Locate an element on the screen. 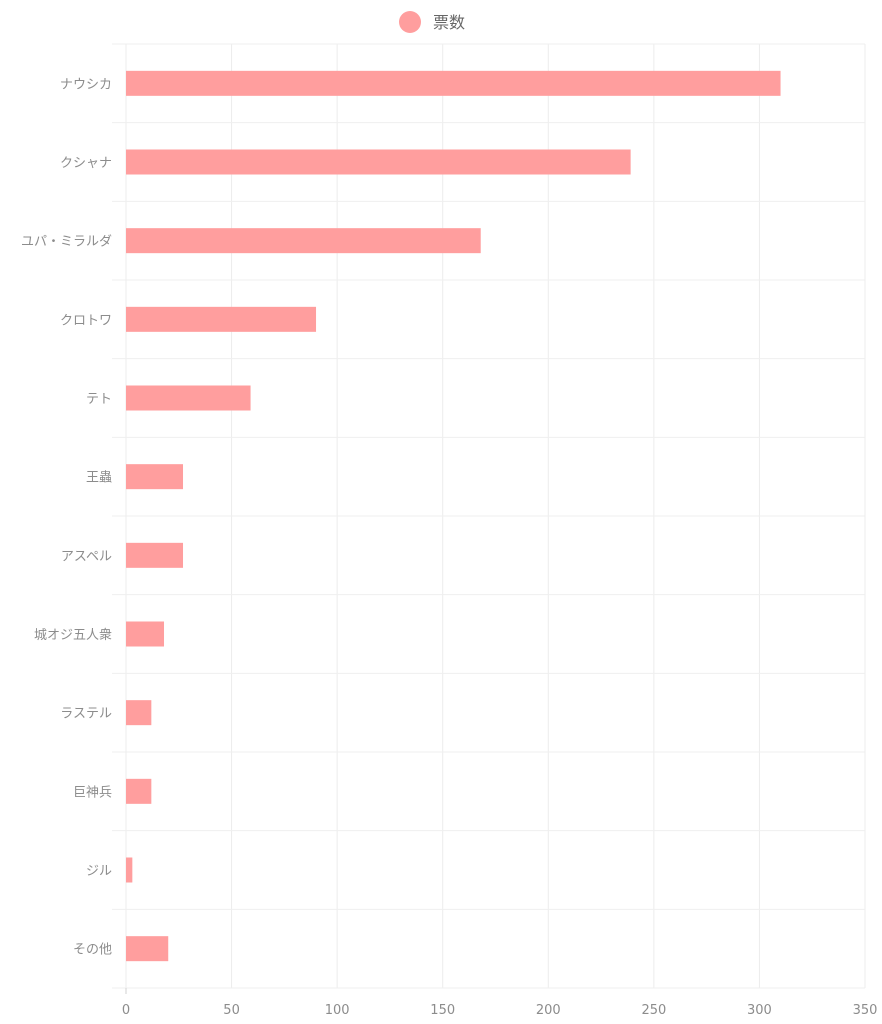 This screenshot has width=882, height=1024. y-tick-label-1: クシャナ is located at coordinates (86, 163).